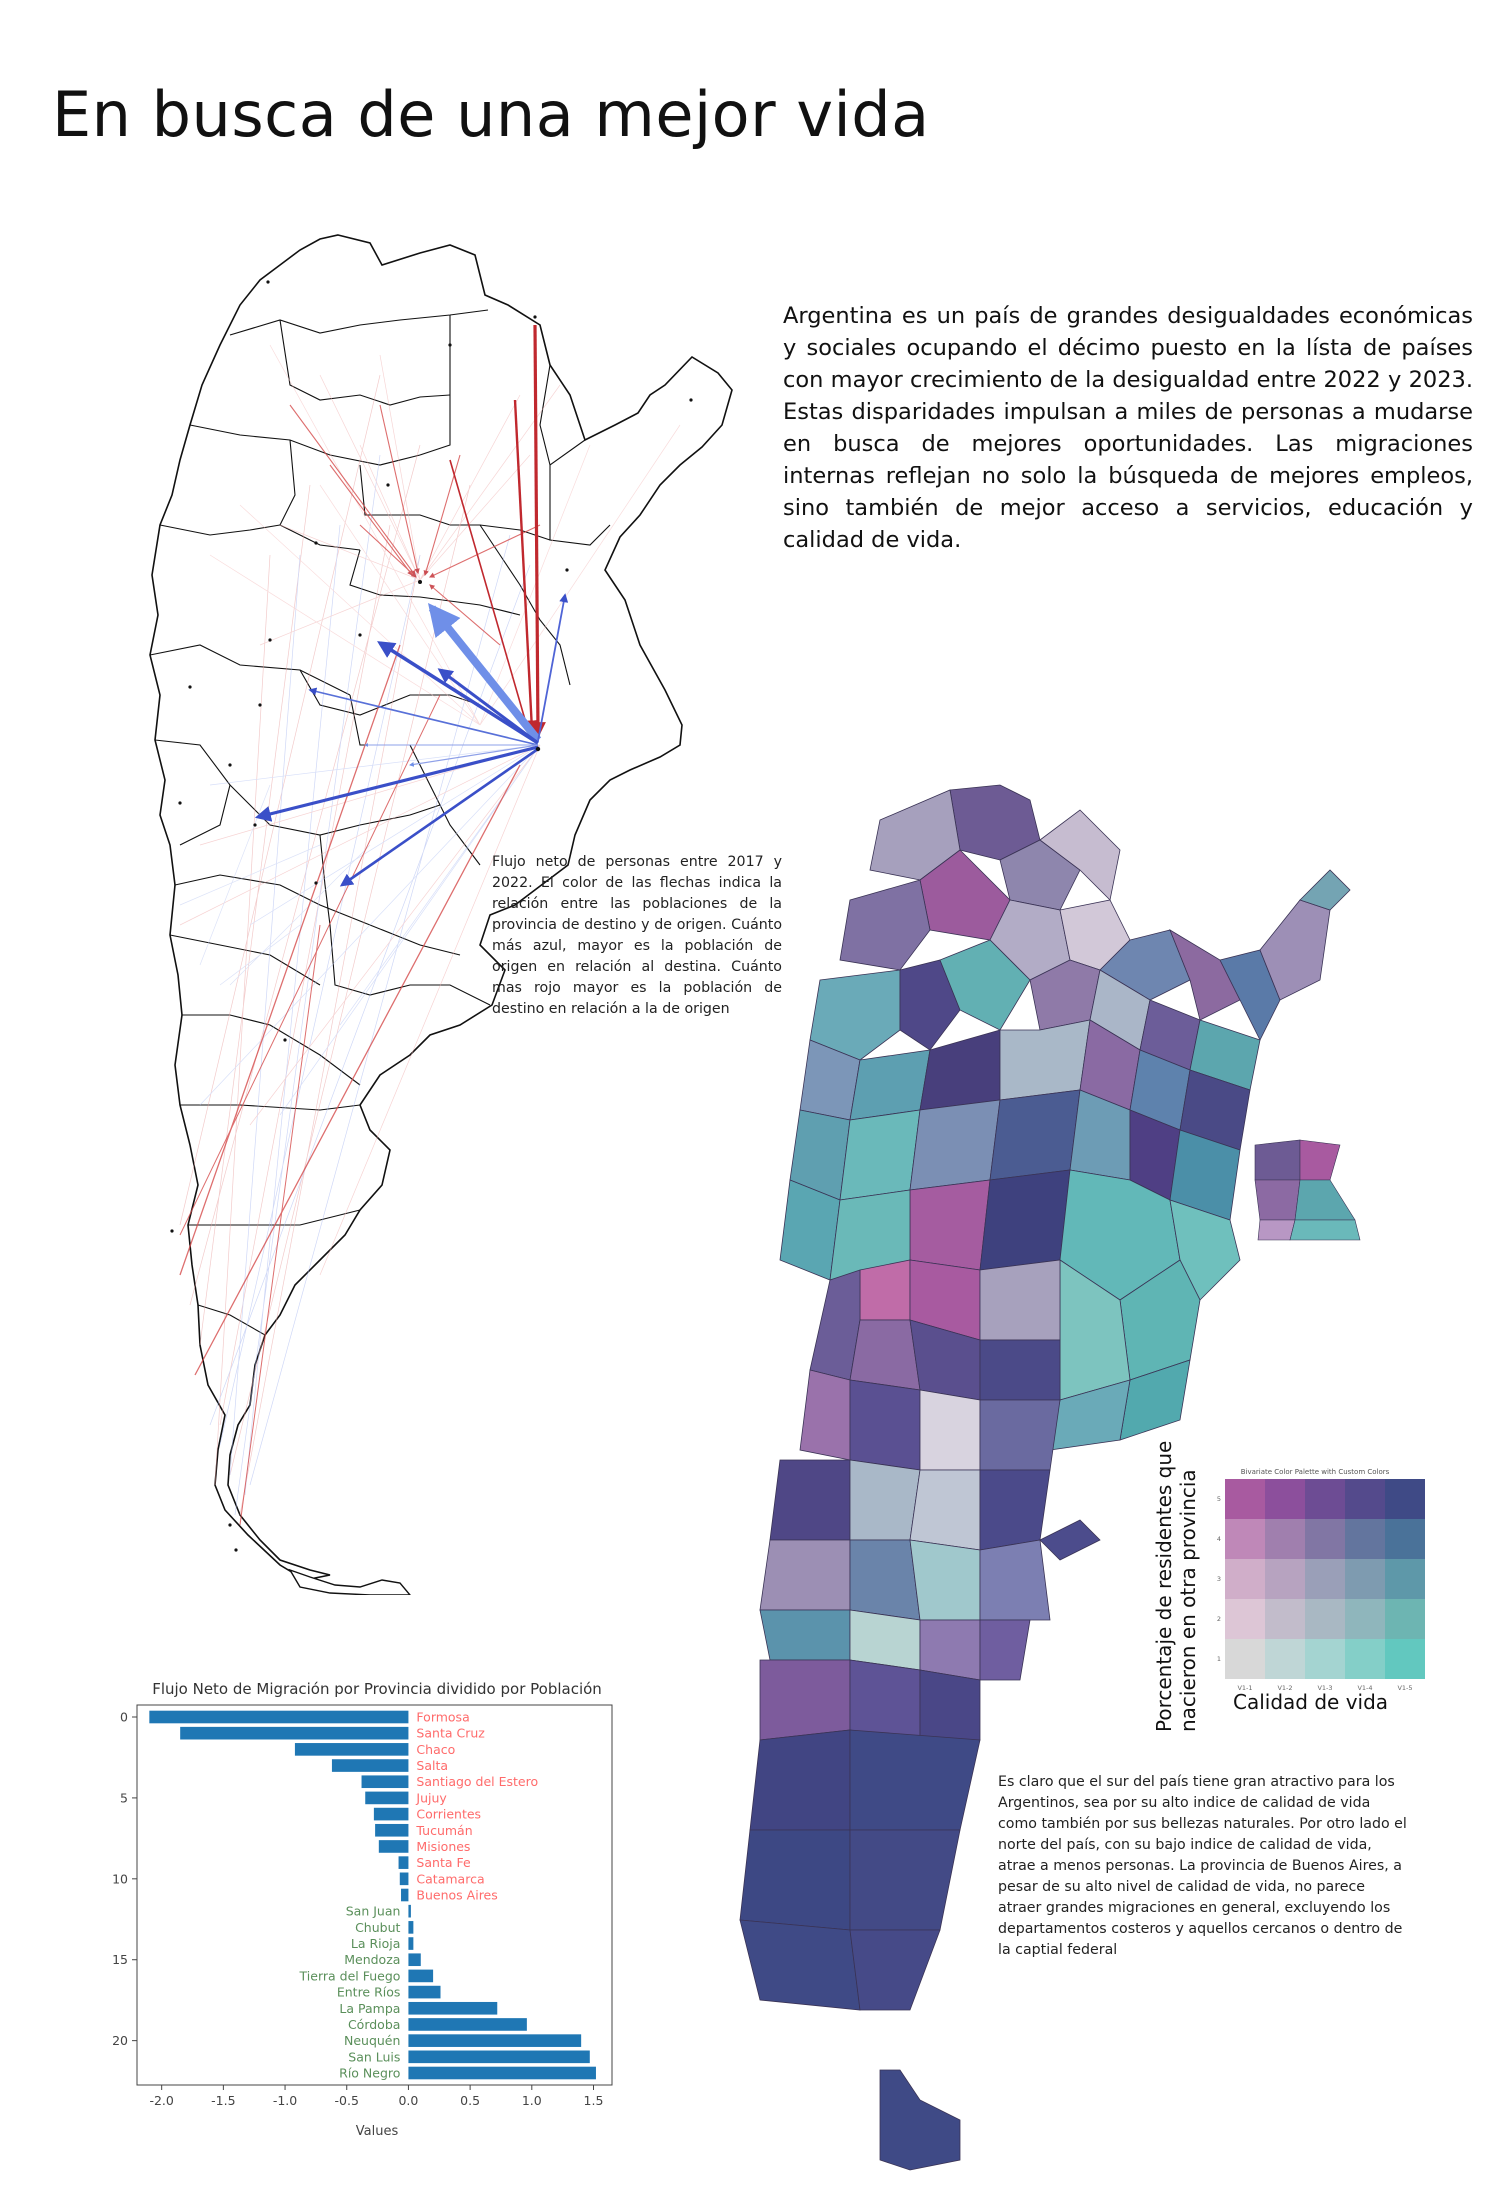  What do you see at coordinates (376, 1943) in the screenshot?
I see `bar-label-14: La Rioja` at bounding box center [376, 1943].